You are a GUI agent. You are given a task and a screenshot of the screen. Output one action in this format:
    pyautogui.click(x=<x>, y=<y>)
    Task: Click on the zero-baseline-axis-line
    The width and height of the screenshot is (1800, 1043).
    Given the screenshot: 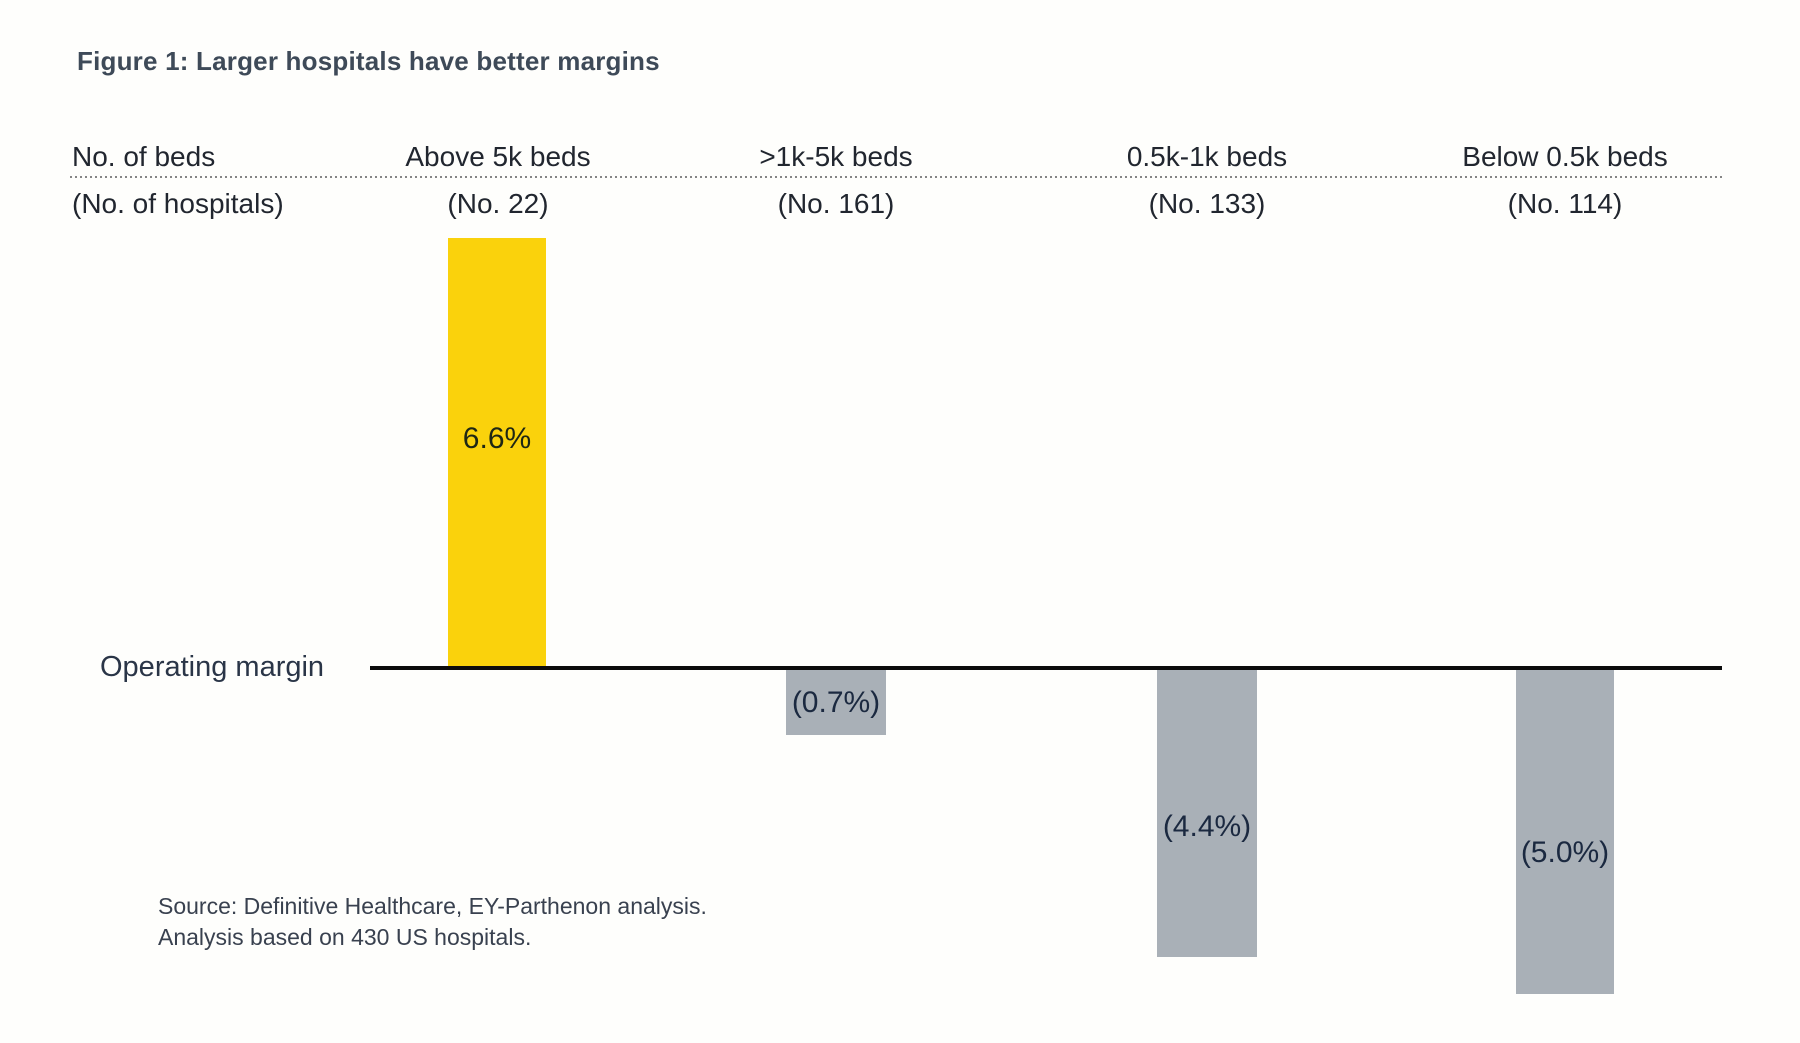 What is the action you would take?
    pyautogui.click(x=1046, y=668)
    